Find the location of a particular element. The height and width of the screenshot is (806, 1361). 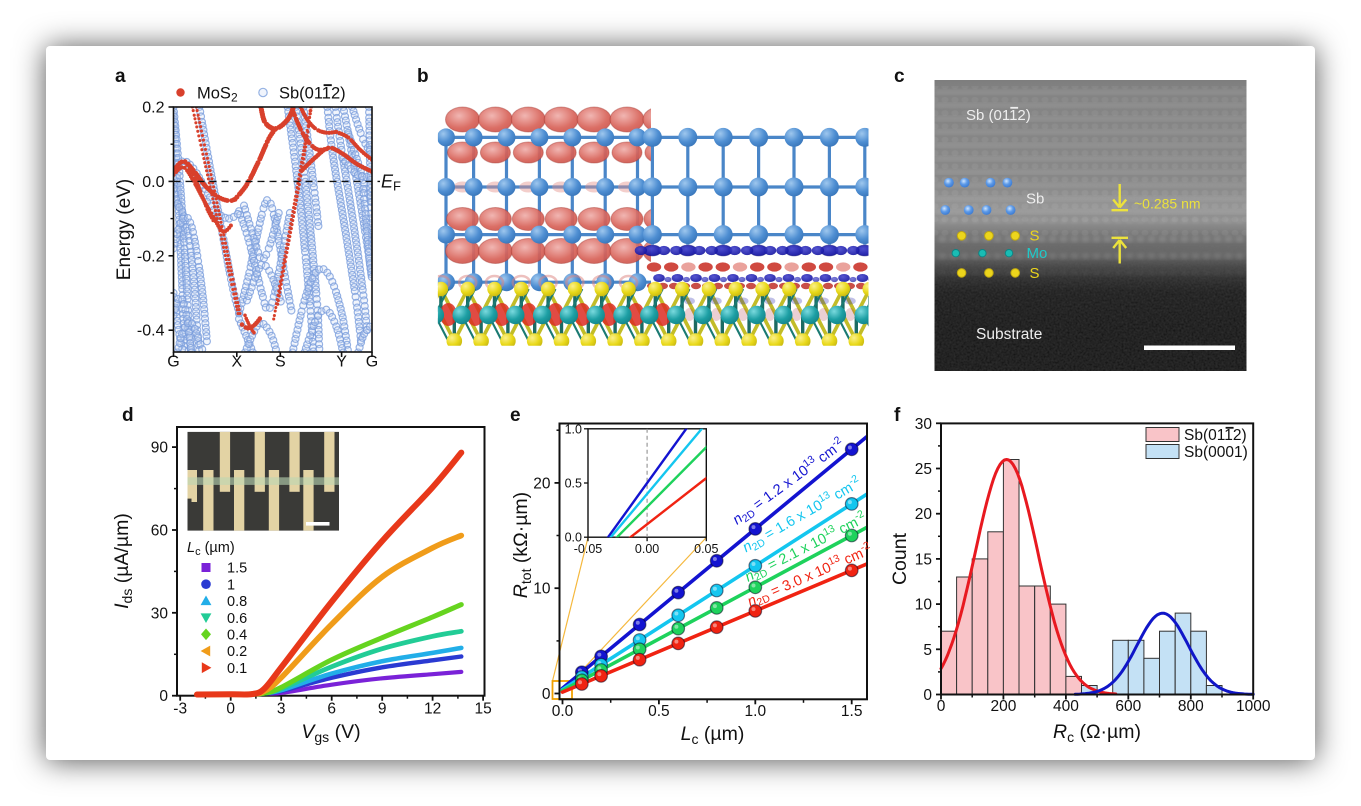

svg-text: Rc (Ω·µm) is located at coordinates (1097, 733).